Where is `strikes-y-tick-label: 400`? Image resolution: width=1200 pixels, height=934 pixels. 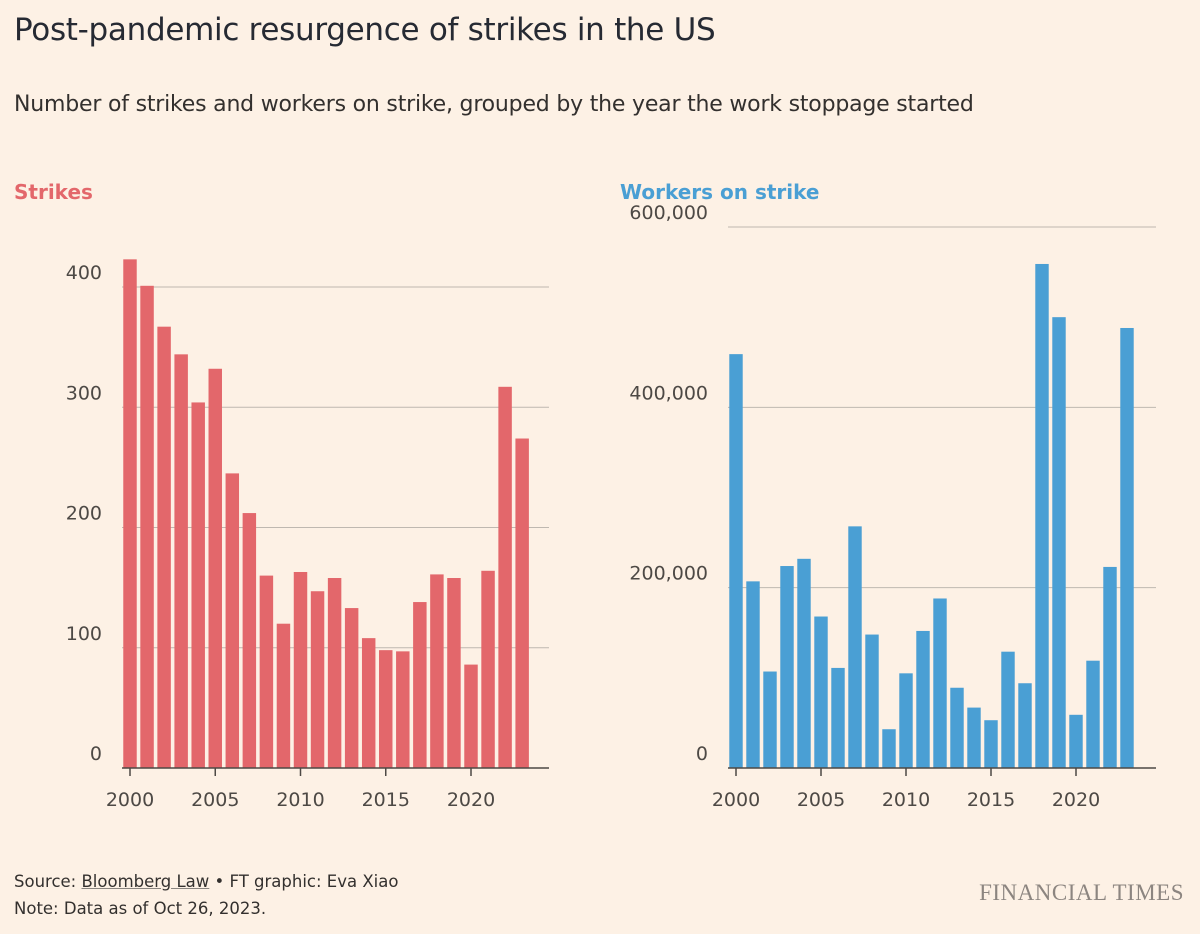
strikes-y-tick-label: 400 is located at coordinates (84, 273).